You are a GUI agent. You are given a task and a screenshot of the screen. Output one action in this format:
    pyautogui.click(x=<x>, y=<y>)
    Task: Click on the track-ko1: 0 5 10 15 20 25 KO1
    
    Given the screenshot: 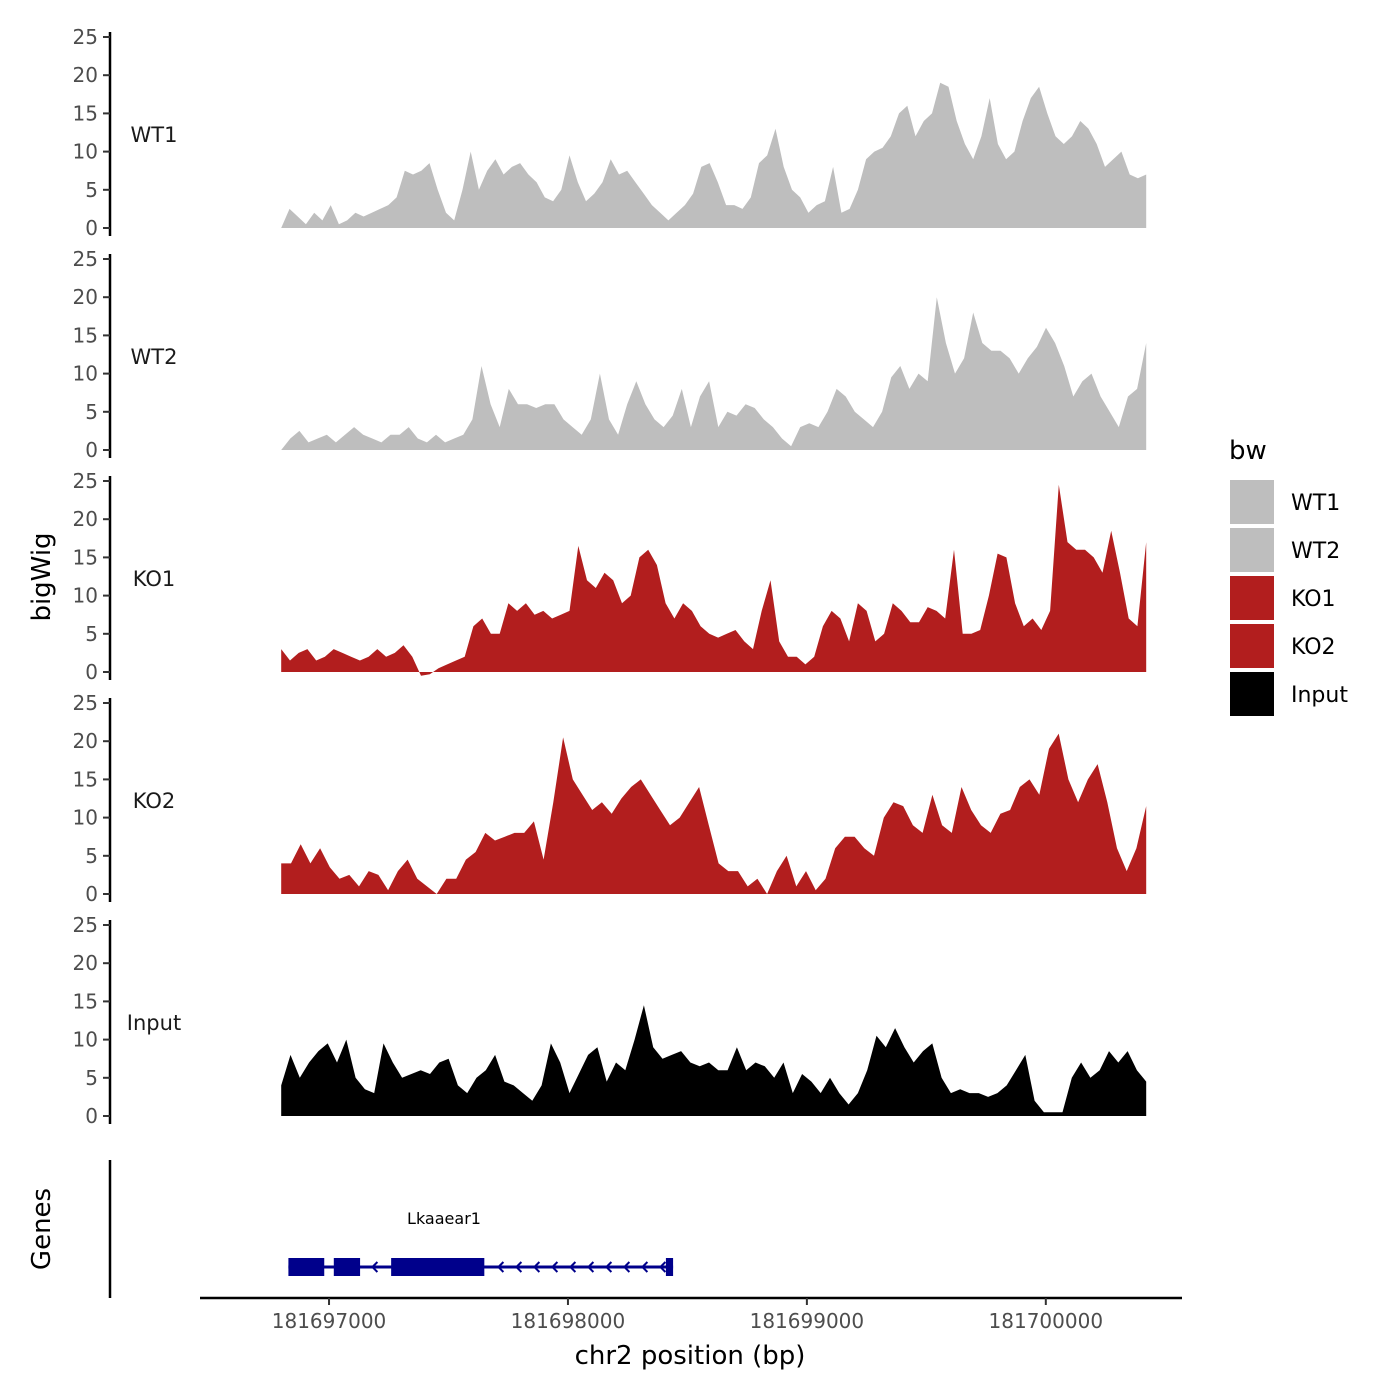 What is the action you would take?
    pyautogui.click(x=610, y=576)
    